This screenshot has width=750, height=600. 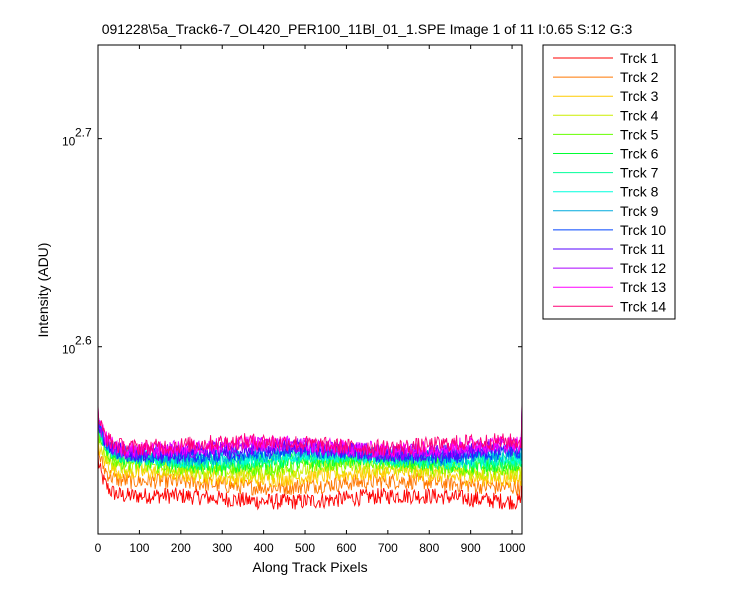 I want to click on legend-box, so click(x=609, y=182).